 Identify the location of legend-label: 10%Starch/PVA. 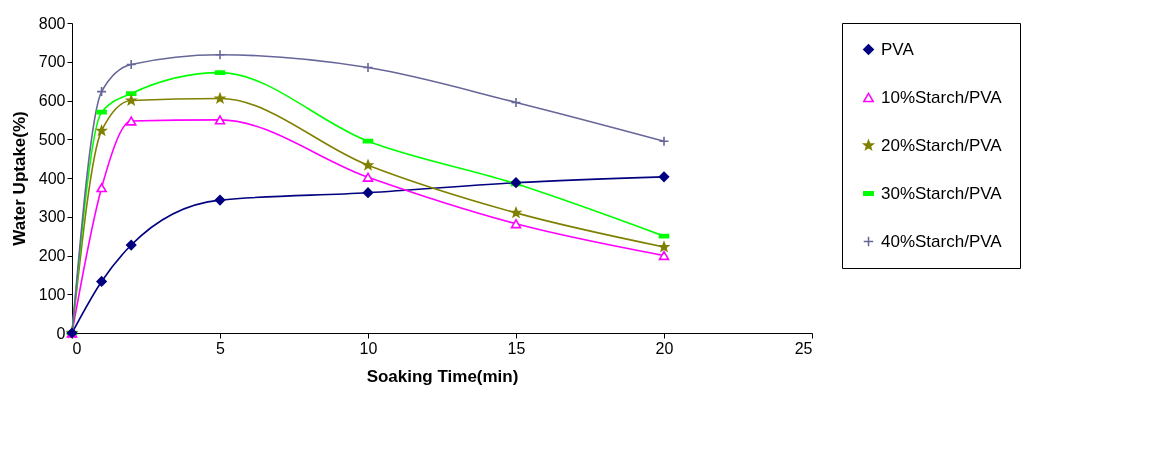
(942, 97).